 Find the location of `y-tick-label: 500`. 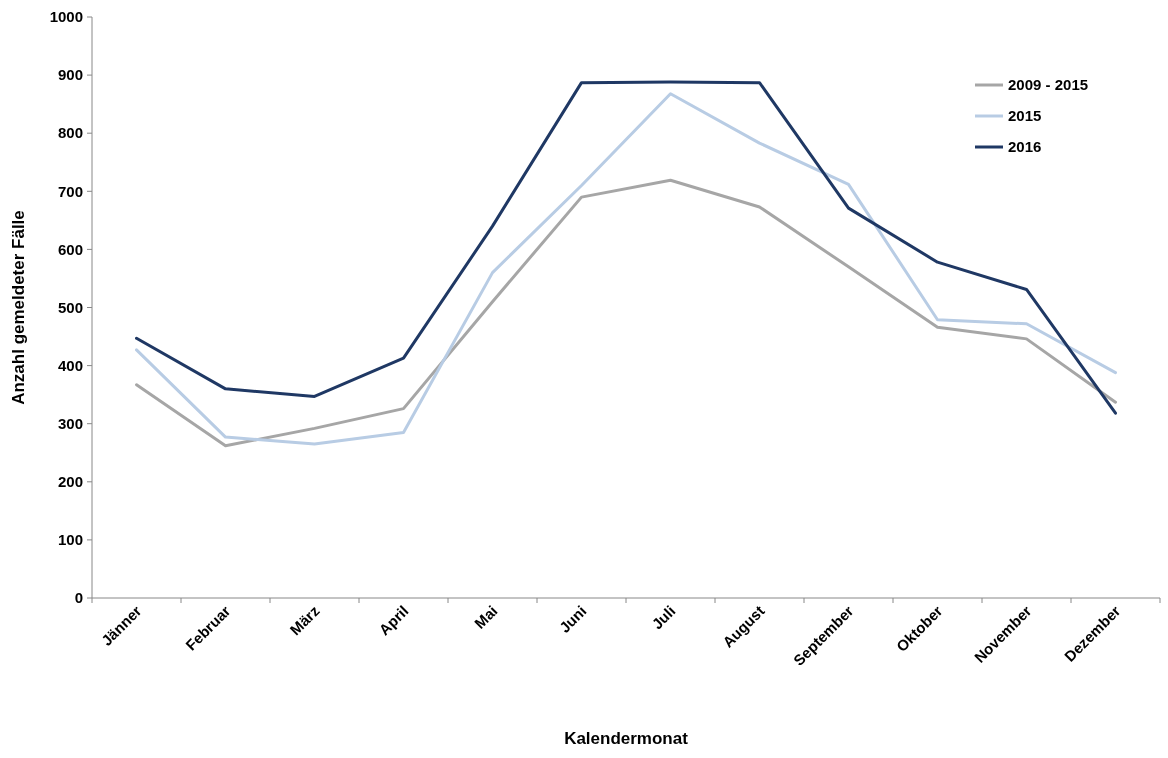

y-tick-label: 500 is located at coordinates (70, 307).